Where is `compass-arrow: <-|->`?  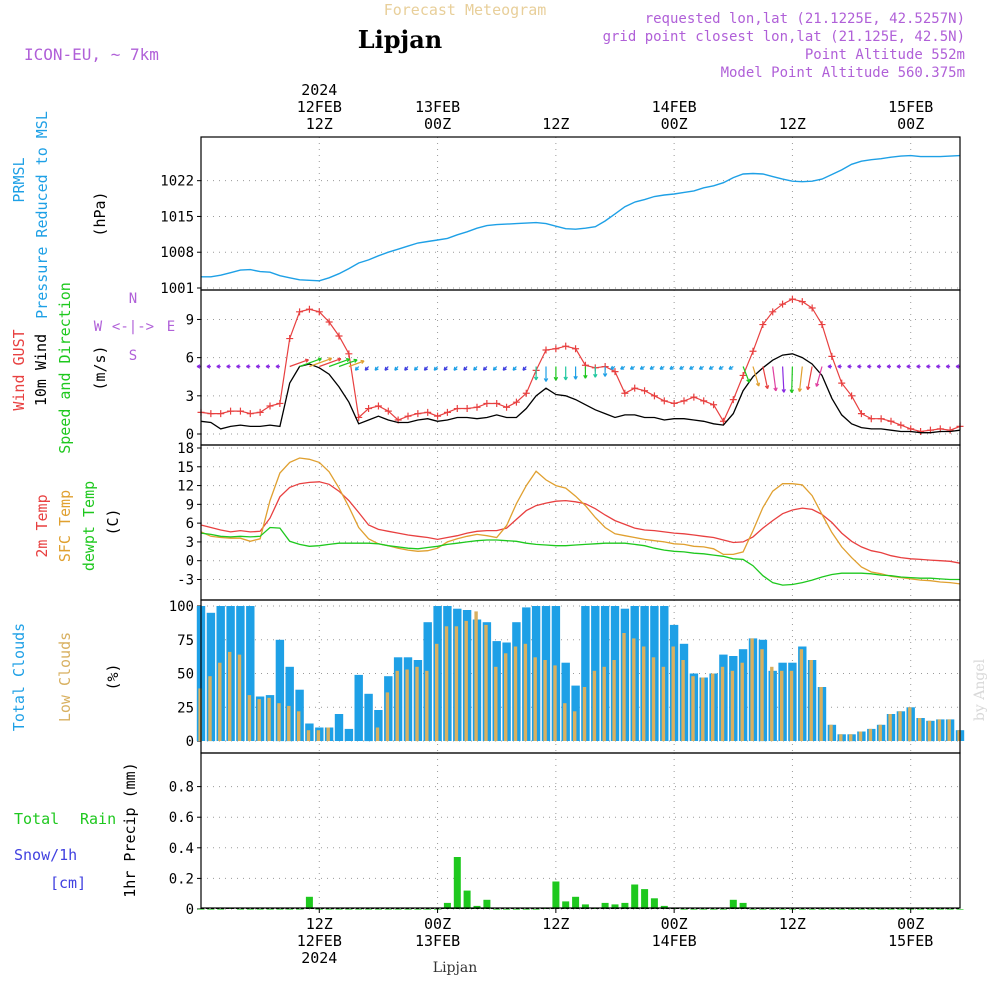 compass-arrow: <-|-> is located at coordinates (133, 327).